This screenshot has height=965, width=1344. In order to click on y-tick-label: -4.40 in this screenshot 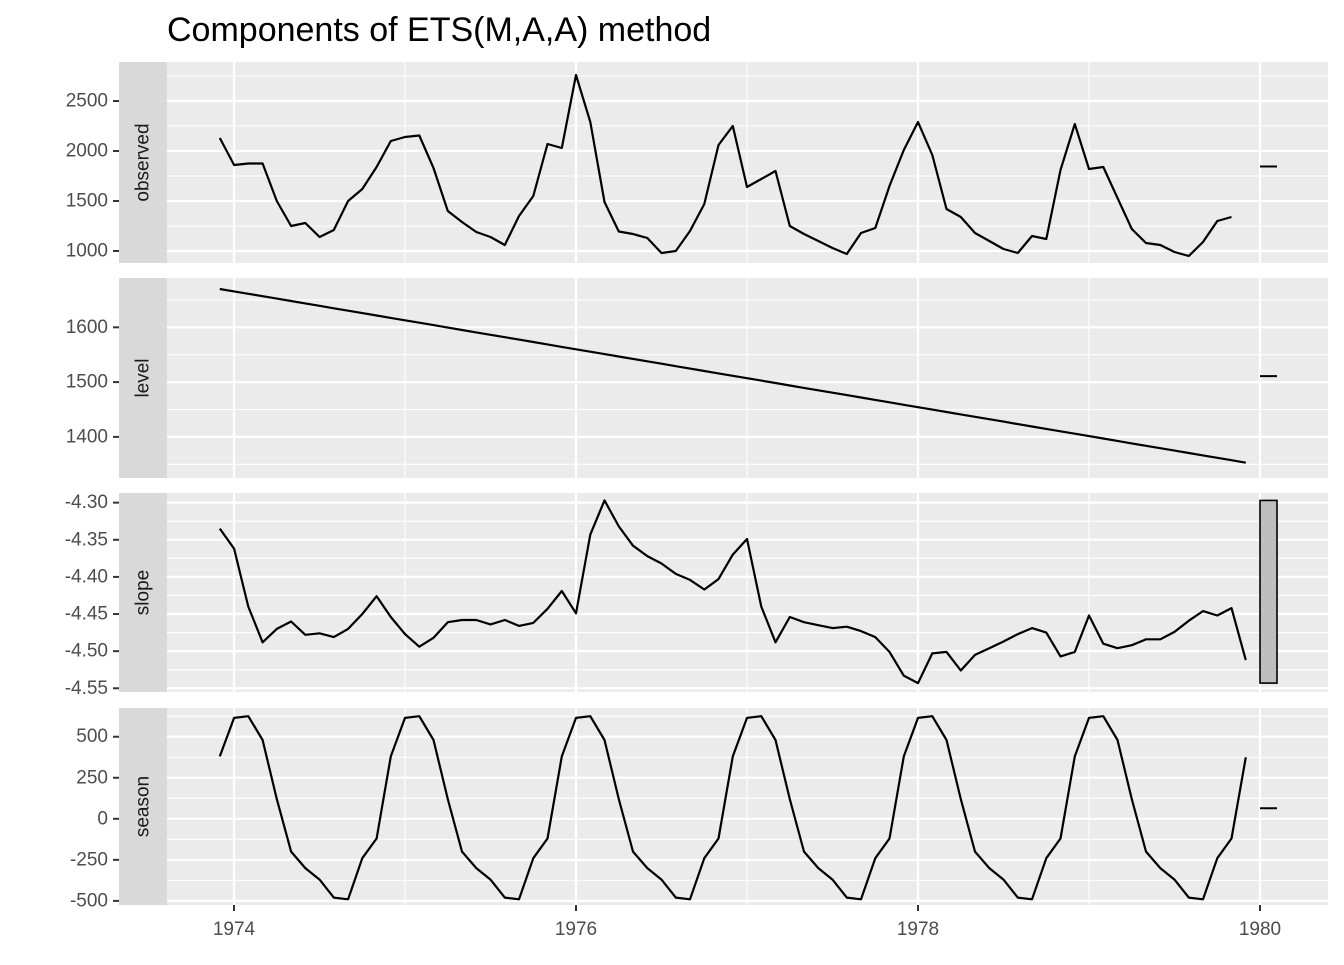, I will do `click(86, 576)`.